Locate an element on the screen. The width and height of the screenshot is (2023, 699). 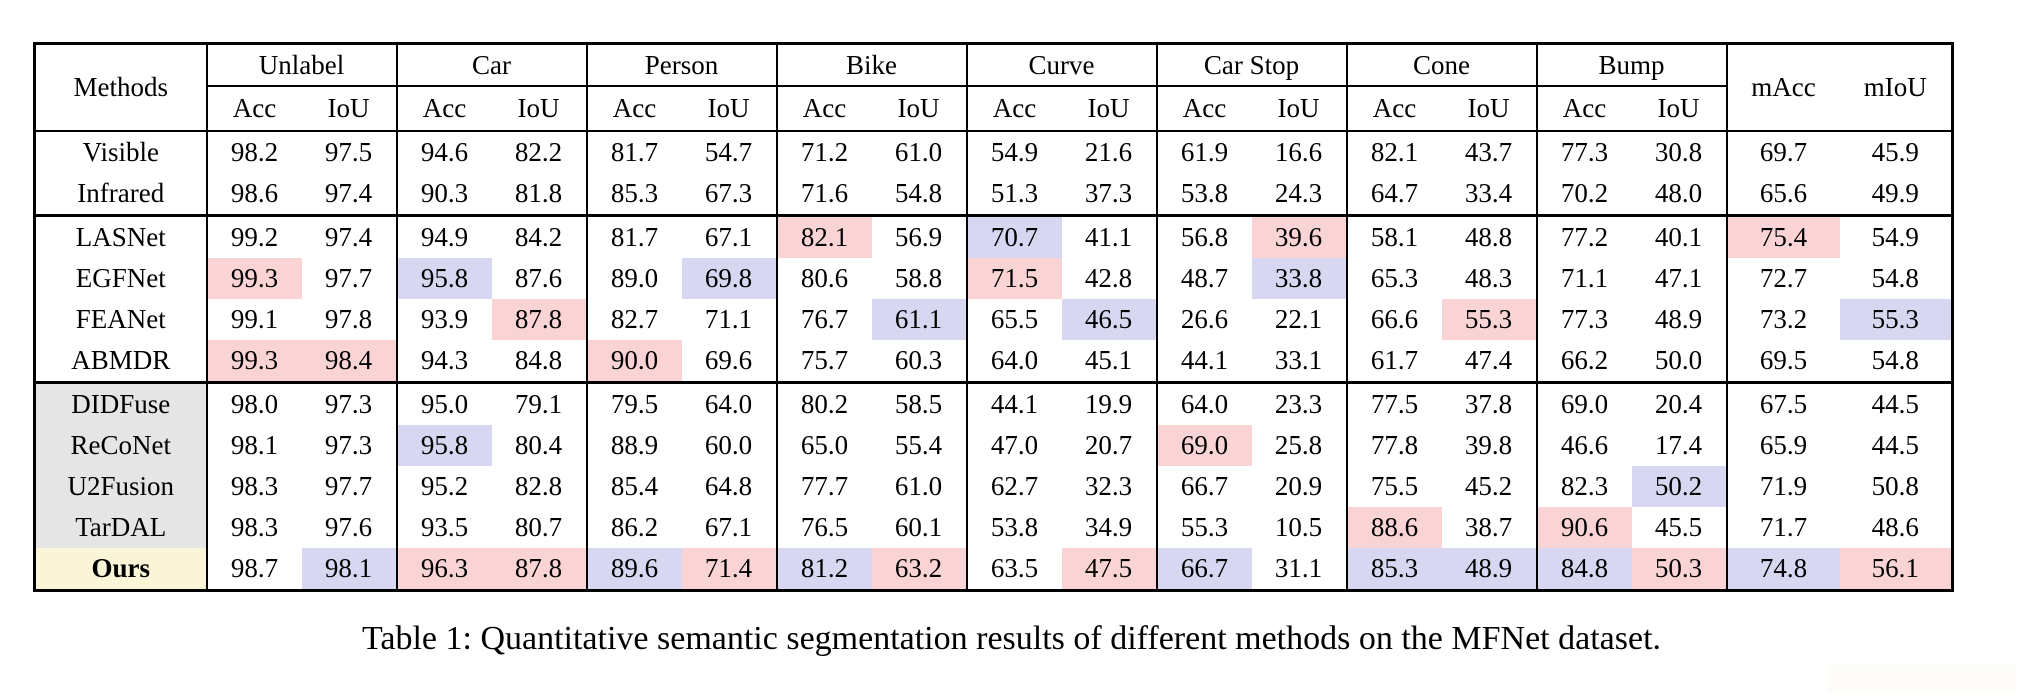
value-cell: 85.3 is located at coordinates (633, 195).